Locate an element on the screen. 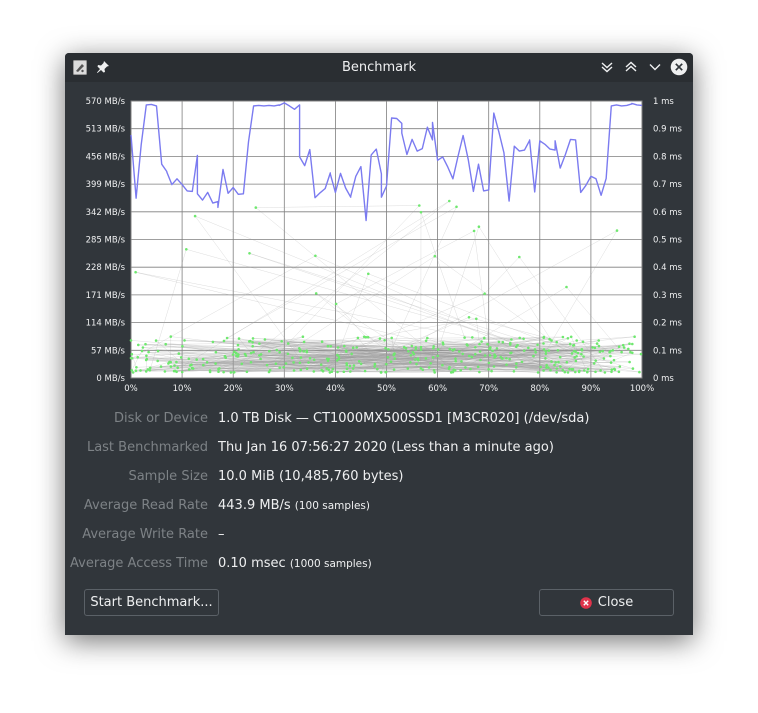 The height and width of the screenshot is (713, 758). y-left-tick-label: 570 MB/s is located at coordinates (106, 102).